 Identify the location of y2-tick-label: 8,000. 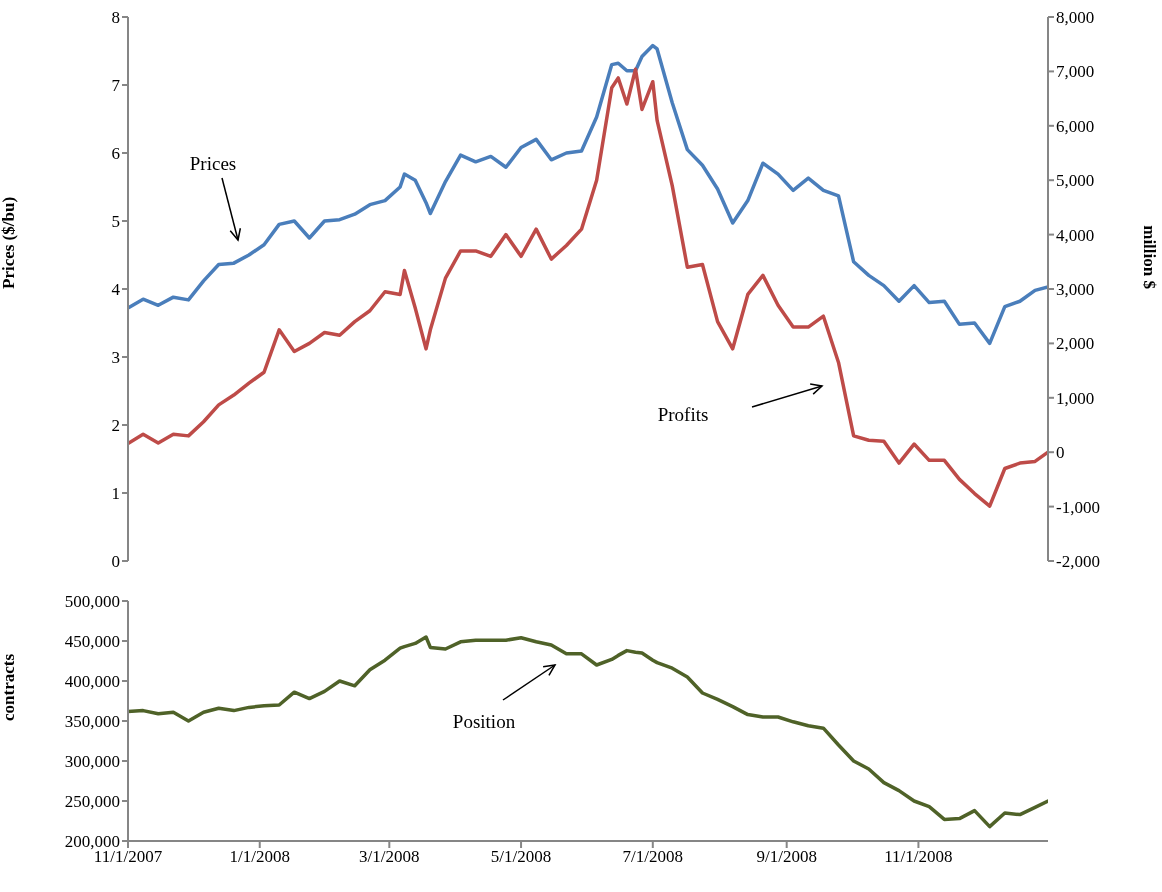
(1075, 18).